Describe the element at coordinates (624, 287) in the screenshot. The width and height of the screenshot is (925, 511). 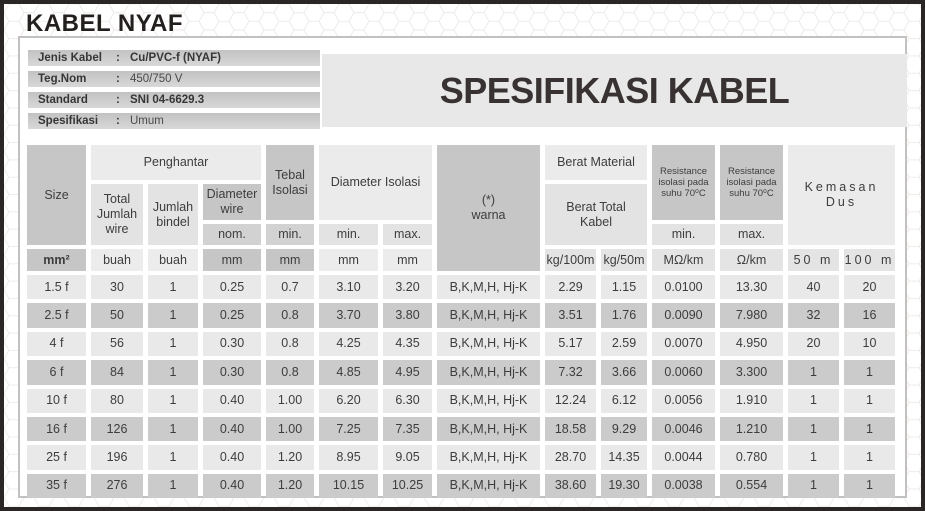
I see `table-cell: 1.15` at that location.